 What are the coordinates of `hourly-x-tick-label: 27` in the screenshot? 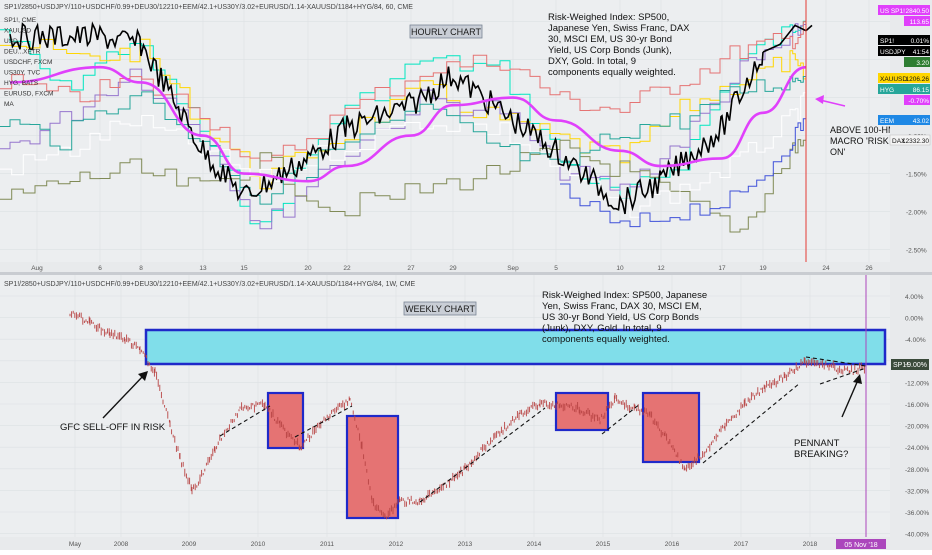 It's located at (411, 268).